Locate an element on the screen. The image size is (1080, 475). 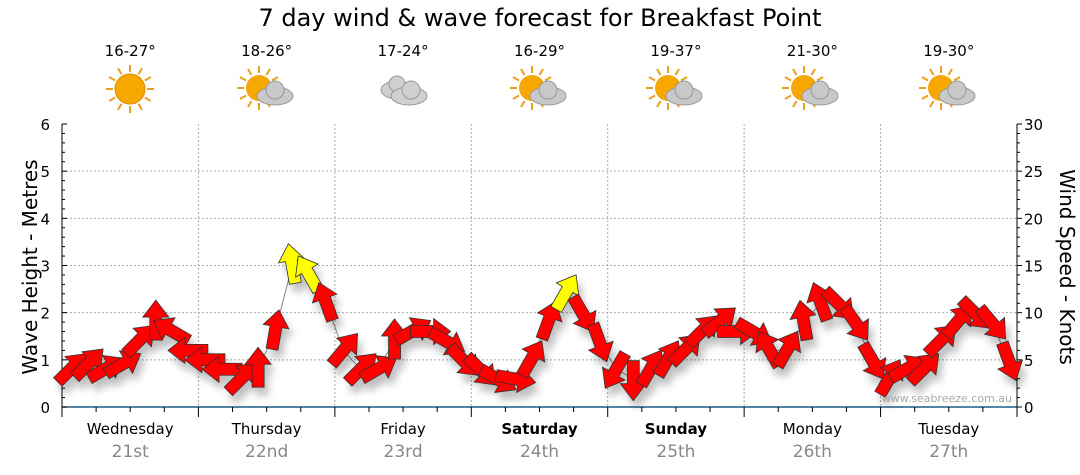
x-tick-label-date: 25th is located at coordinates (676, 452).